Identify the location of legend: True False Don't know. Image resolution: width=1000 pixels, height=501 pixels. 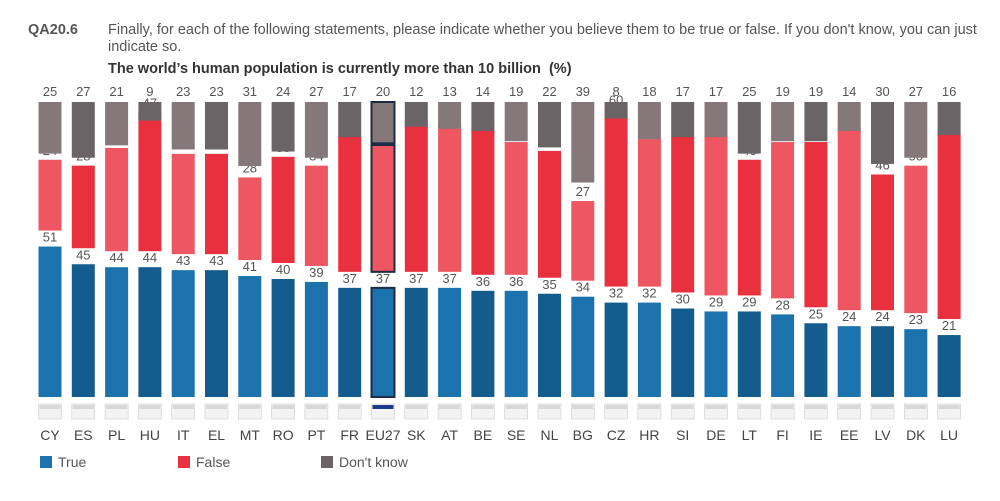
(340, 464).